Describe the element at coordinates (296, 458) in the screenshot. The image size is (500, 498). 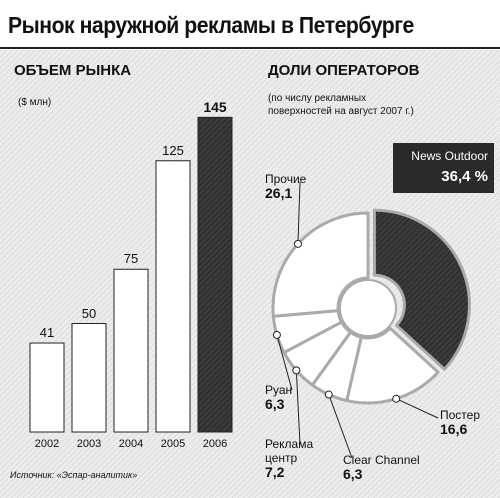
I see `legend-label: Реклама центр 7,2` at that location.